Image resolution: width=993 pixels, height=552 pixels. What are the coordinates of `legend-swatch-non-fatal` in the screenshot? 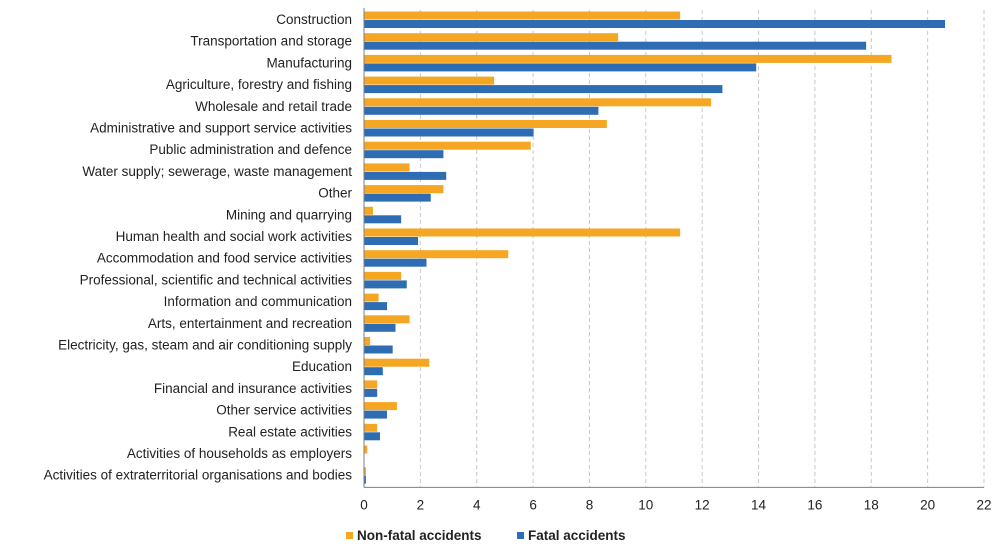 It's located at (349, 535).